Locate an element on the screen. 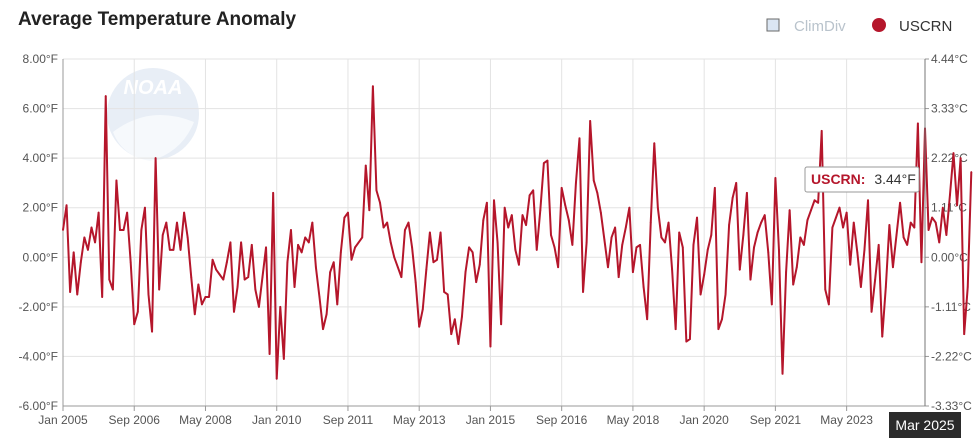  legend-item-uscrn: USCRN is located at coordinates (912, 26).